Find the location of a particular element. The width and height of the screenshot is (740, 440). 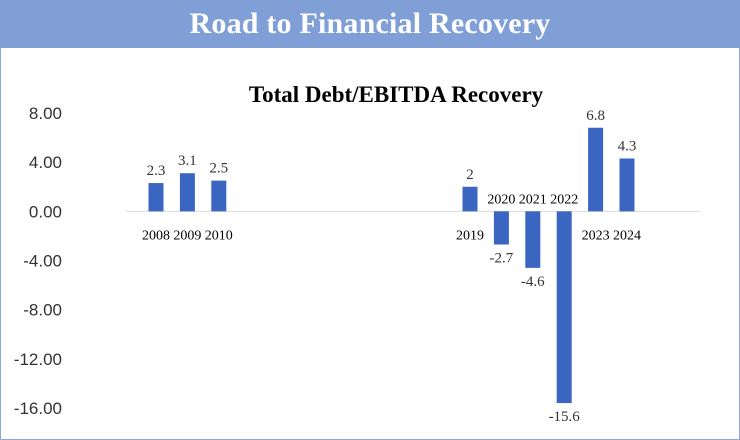

category-label-2021: 2021 is located at coordinates (533, 199).